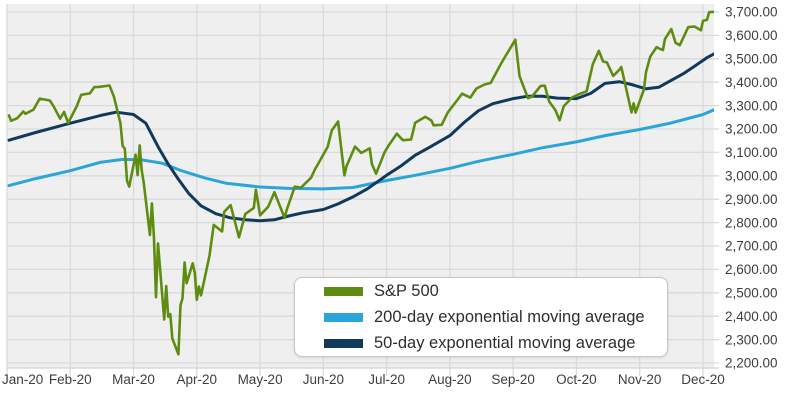 Image resolution: width=800 pixels, height=400 pixels. Describe the element at coordinates (751, 222) in the screenshot. I see `y-axis-label: 2,800.00` at that location.